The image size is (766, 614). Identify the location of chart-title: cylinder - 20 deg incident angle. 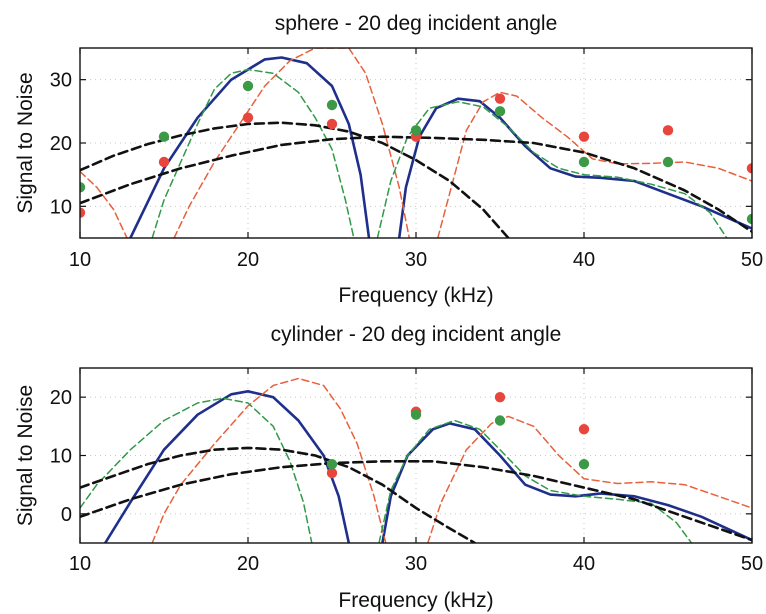
(416, 334).